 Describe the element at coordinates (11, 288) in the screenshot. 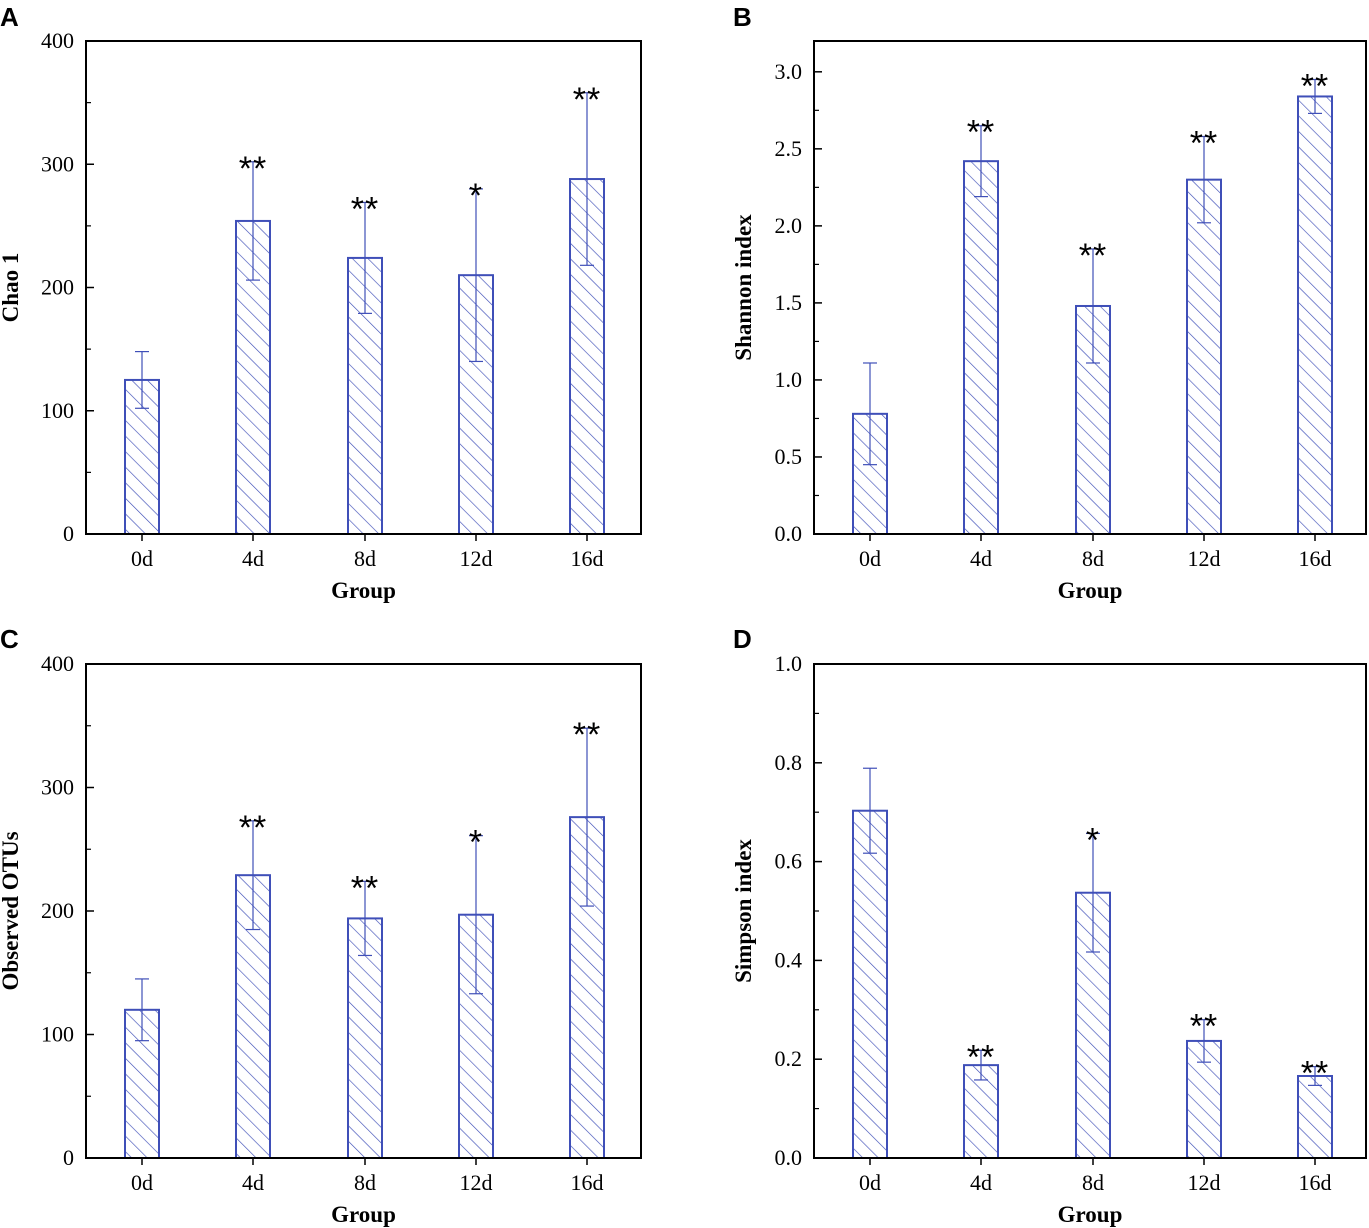

I see `y-axis-title: Chao 1` at that location.